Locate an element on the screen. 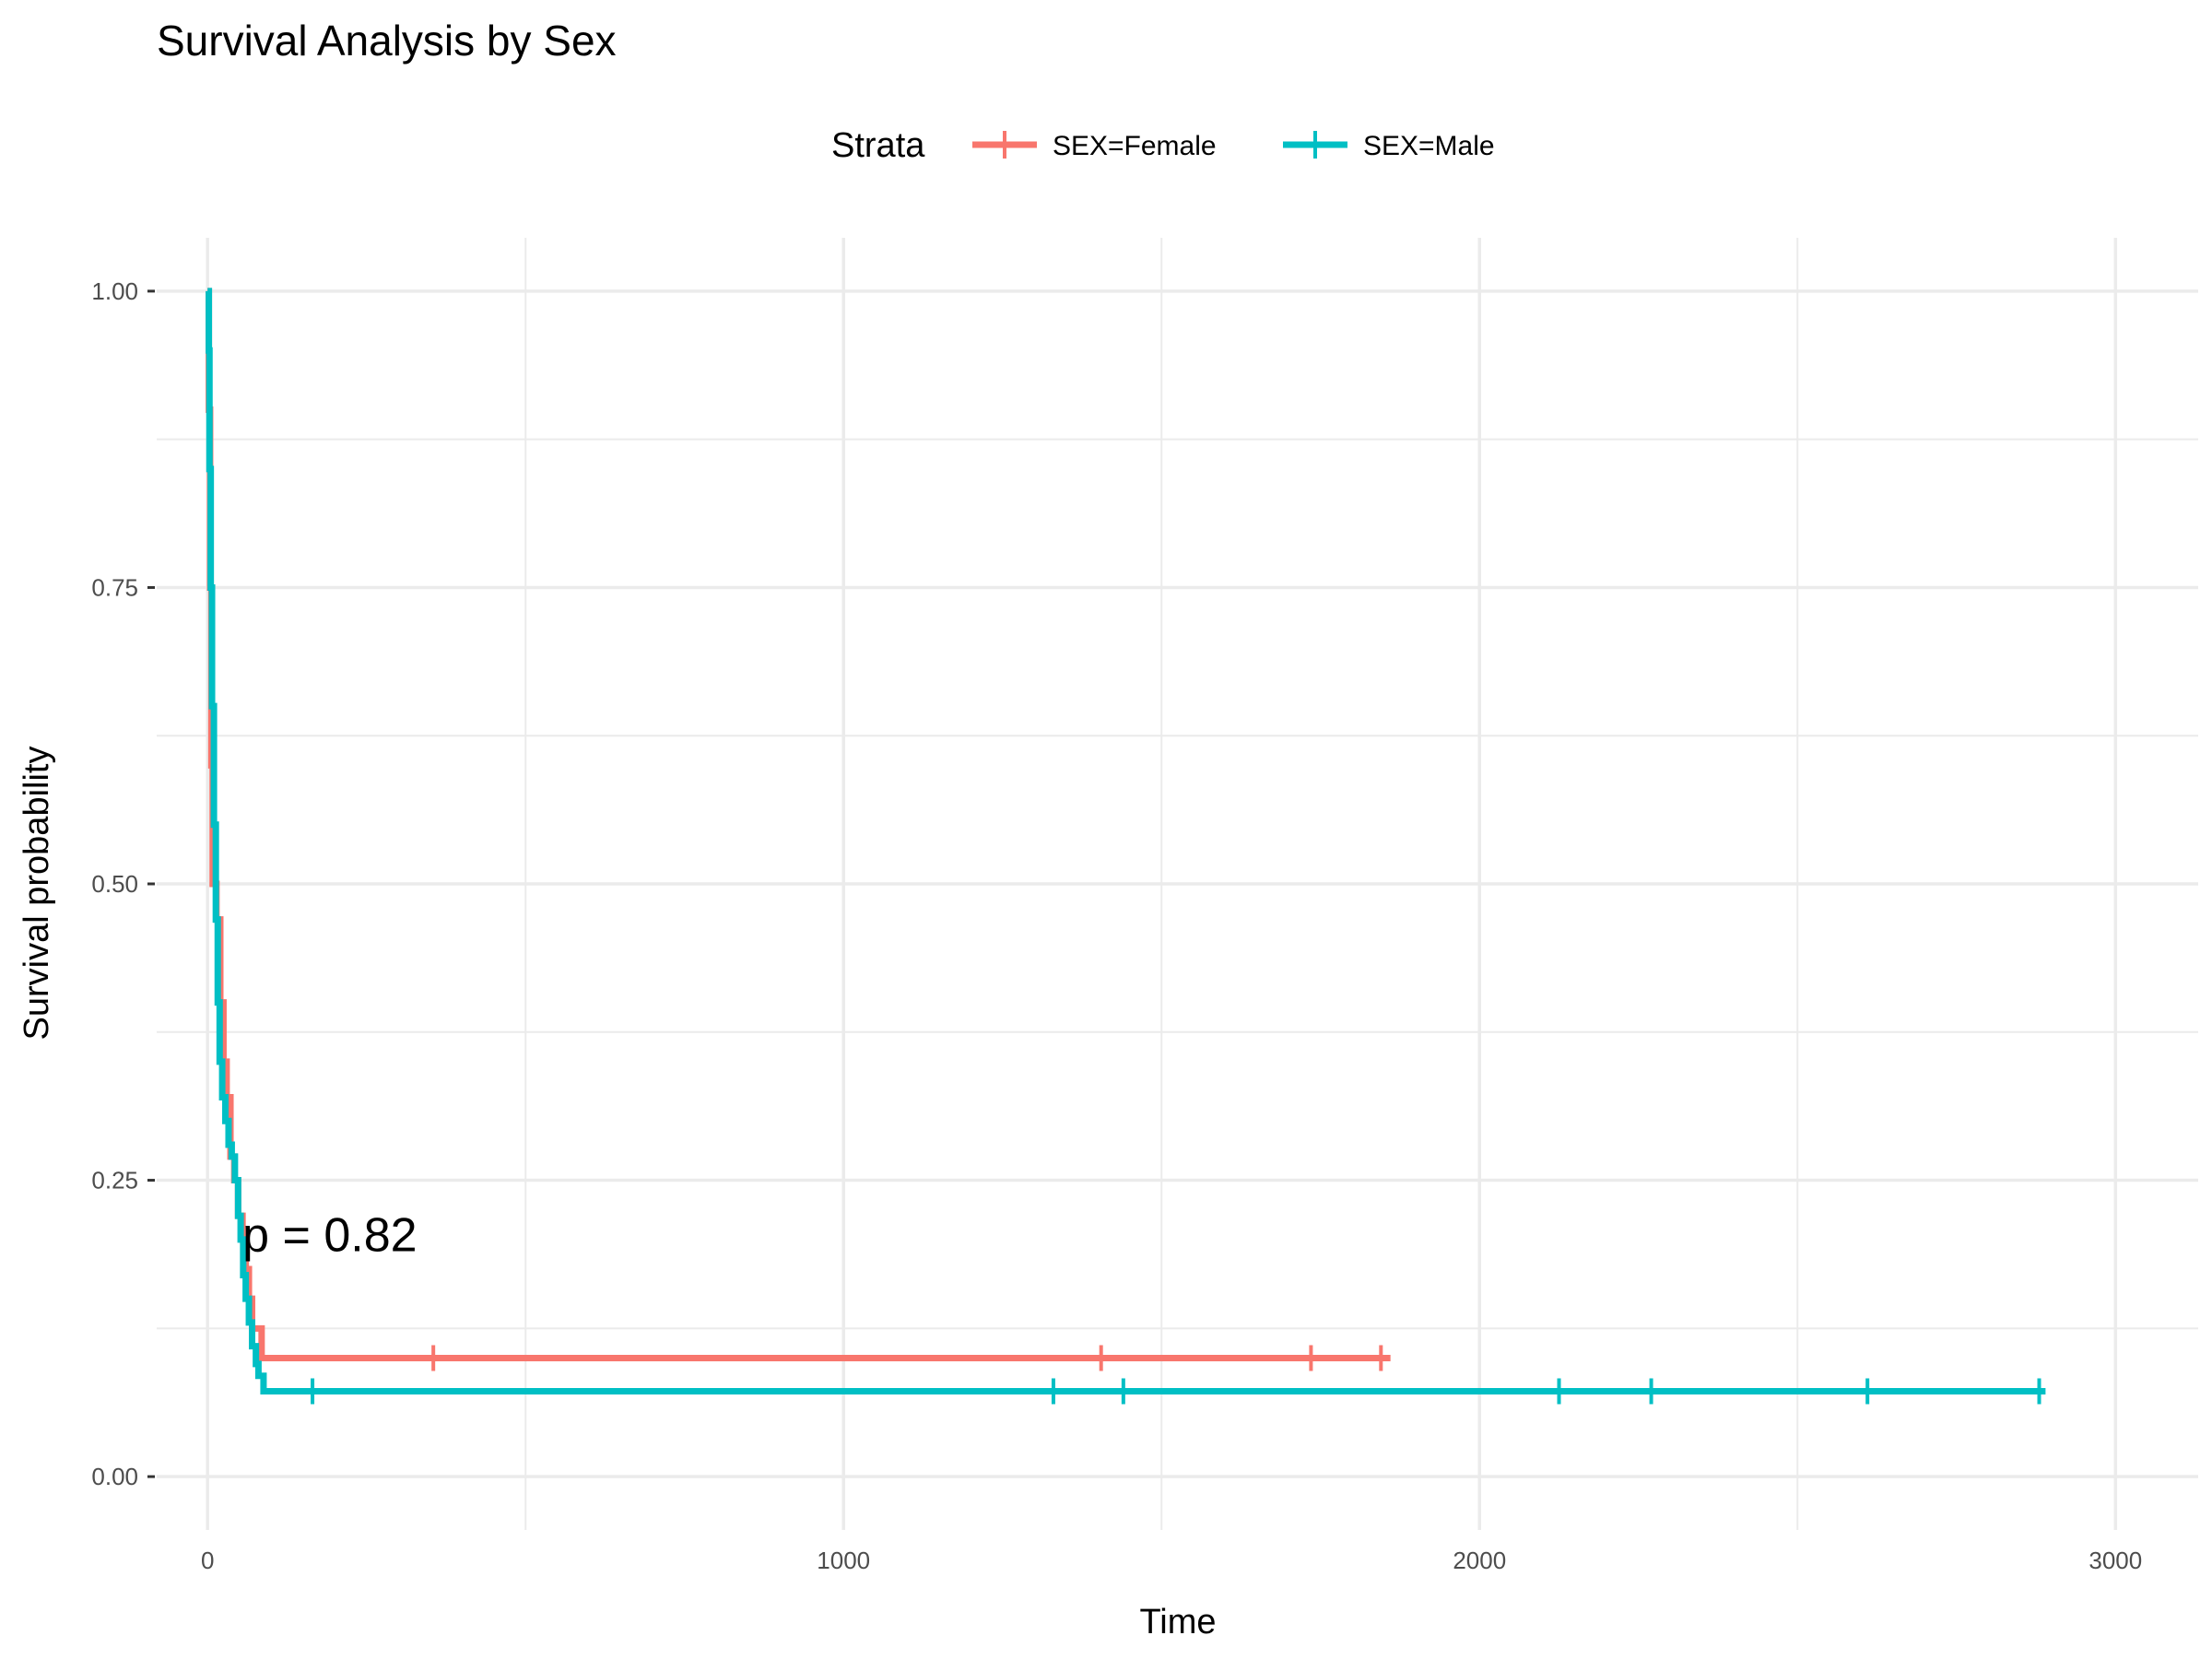  y-tick-label: 0.50 is located at coordinates (114, 884).